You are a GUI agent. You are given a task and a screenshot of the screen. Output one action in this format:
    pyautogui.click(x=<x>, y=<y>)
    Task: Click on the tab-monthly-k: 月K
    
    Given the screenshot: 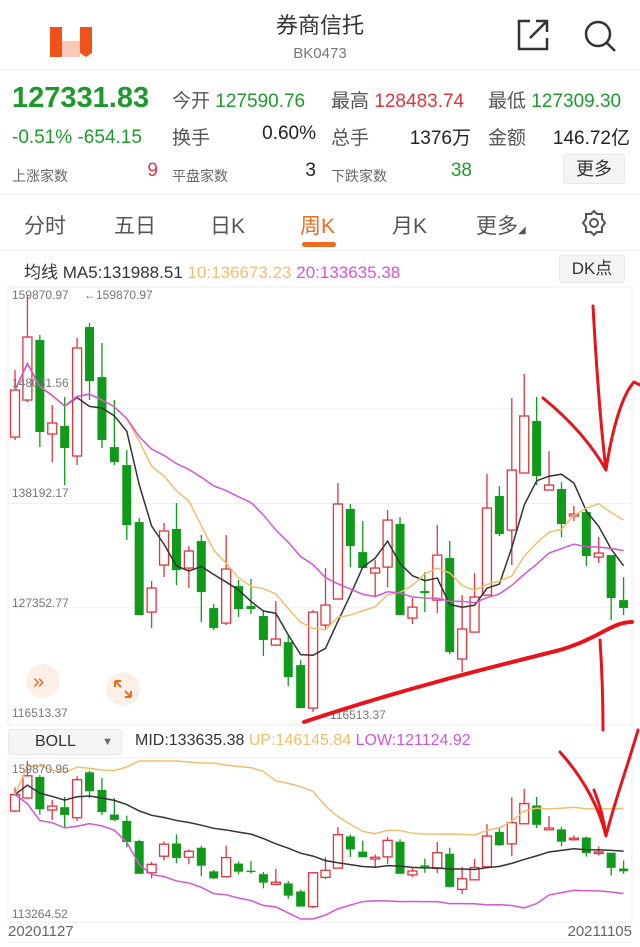 What is the action you would take?
    pyautogui.click(x=410, y=226)
    